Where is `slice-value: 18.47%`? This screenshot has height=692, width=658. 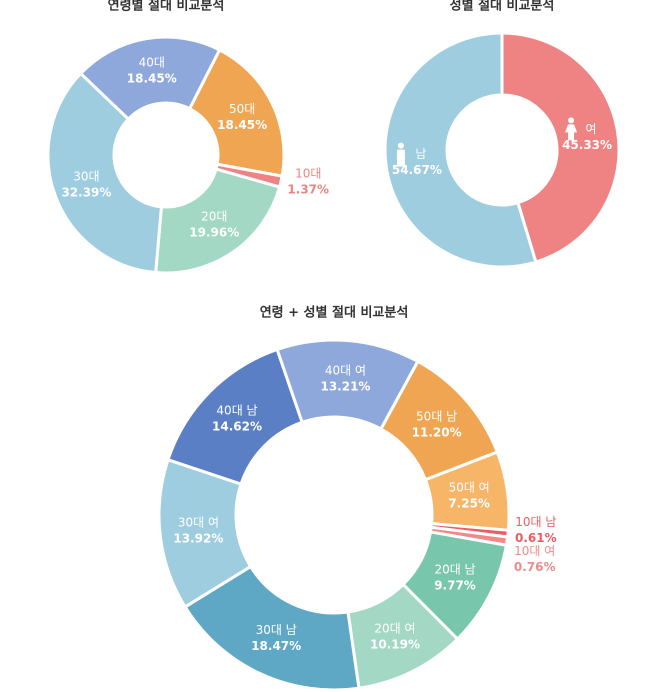 slice-value: 18.47% is located at coordinates (276, 646).